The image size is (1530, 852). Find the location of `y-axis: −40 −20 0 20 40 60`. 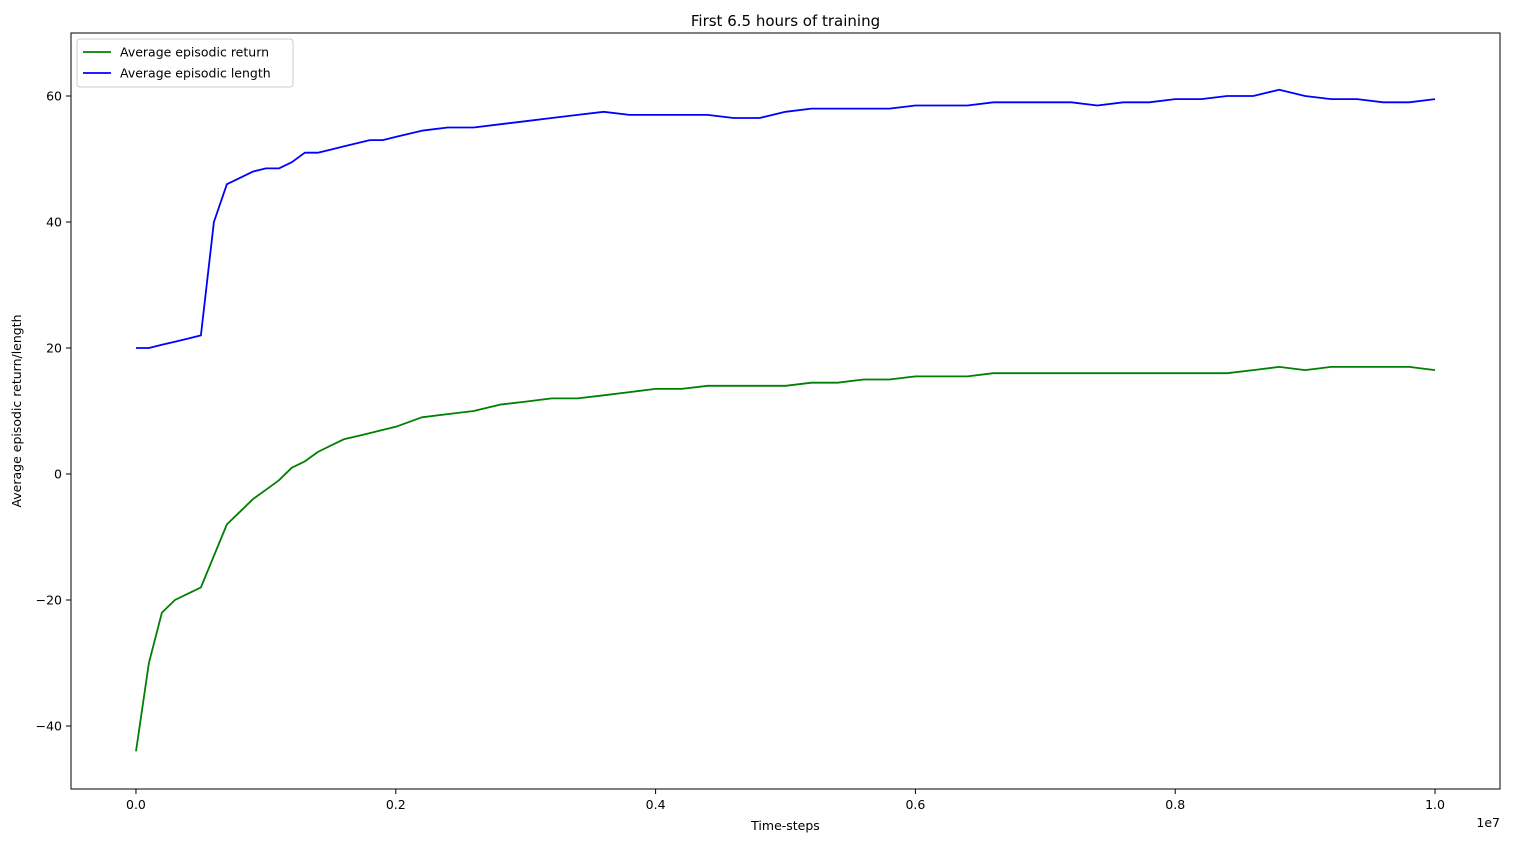

y-axis: −40 −20 0 20 40 60 is located at coordinates (53, 411).